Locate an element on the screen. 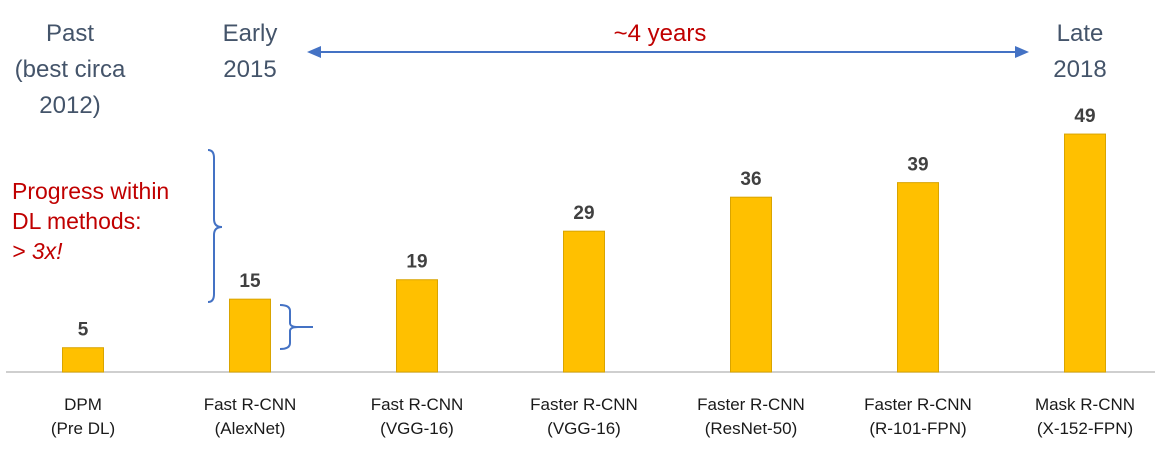 The height and width of the screenshot is (453, 1155). progress-line-2: DL methods: is located at coordinates (77, 221).